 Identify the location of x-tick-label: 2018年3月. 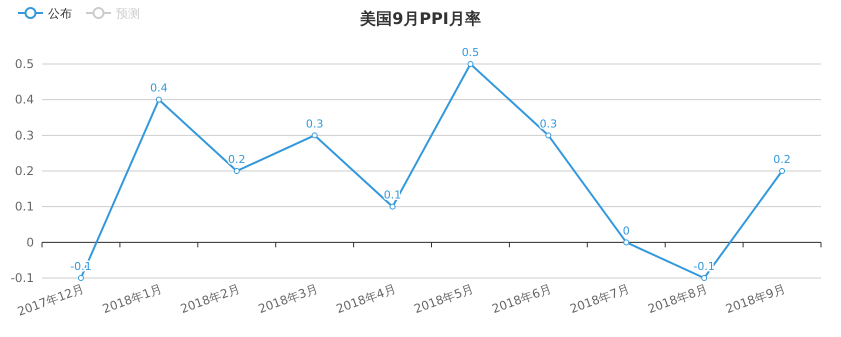
(288, 299).